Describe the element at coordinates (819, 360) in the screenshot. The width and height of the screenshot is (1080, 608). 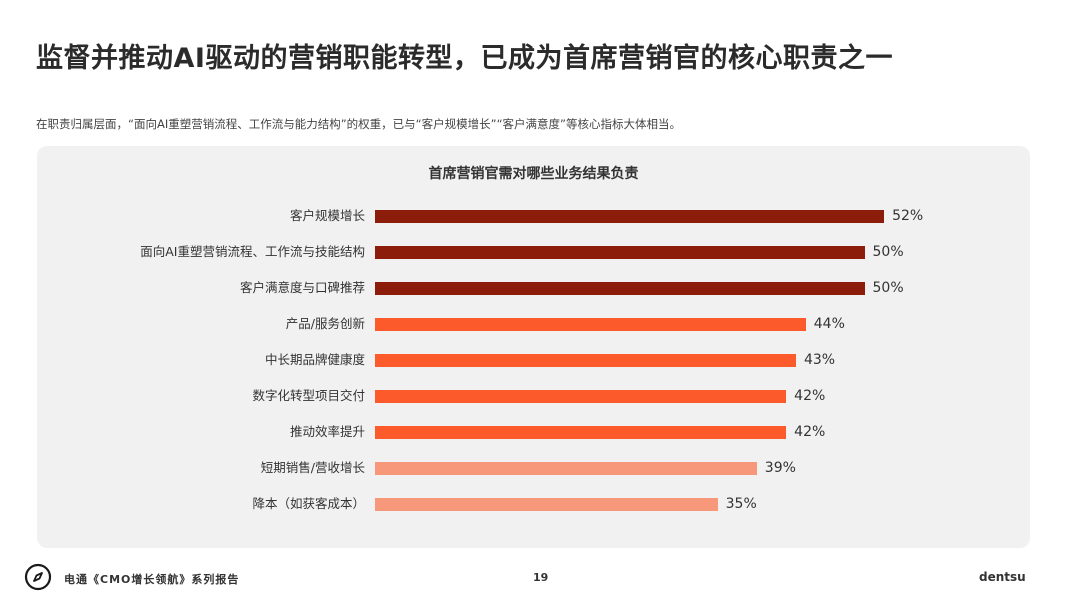
I see `bar-value-label: 43%` at that location.